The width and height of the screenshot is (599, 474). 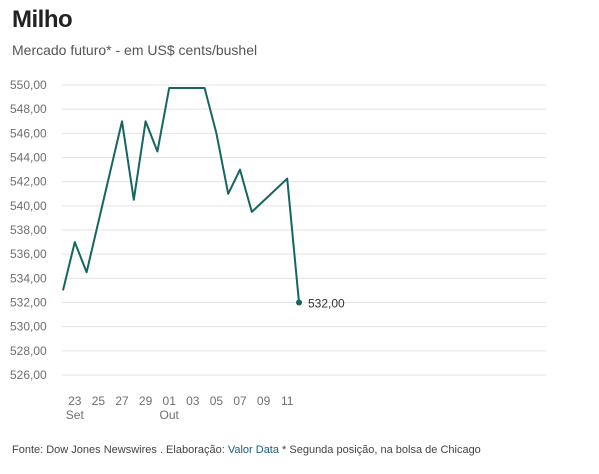 What do you see at coordinates (28, 230) in the screenshot?
I see `y-tick-label: 538,00` at bounding box center [28, 230].